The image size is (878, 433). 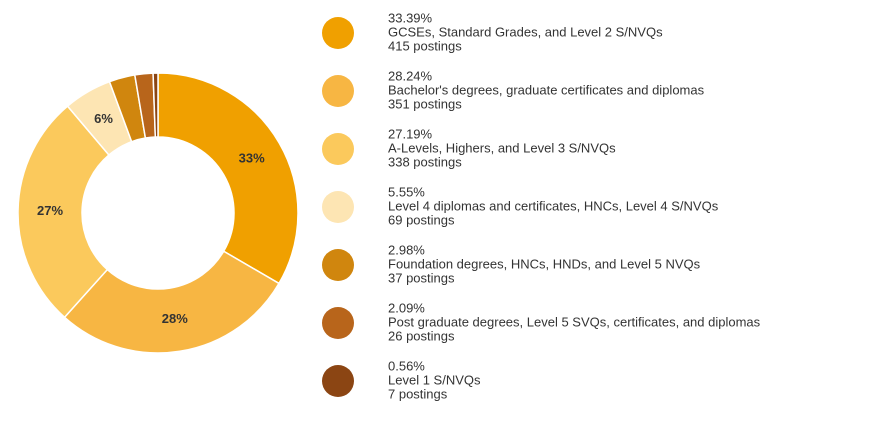 I want to click on slice-label: 6%, so click(x=103, y=118).